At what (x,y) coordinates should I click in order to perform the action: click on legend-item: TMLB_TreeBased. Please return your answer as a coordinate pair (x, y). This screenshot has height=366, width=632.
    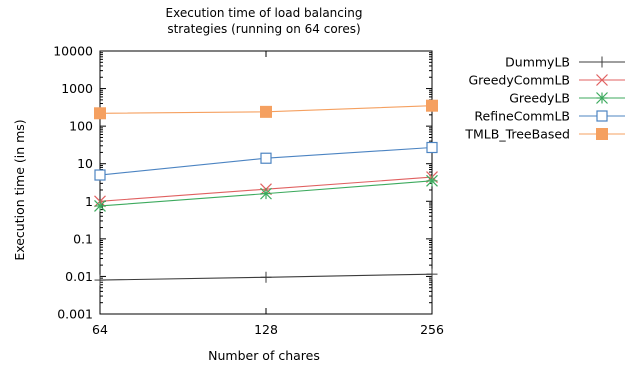
    Looking at the image, I should click on (544, 134).